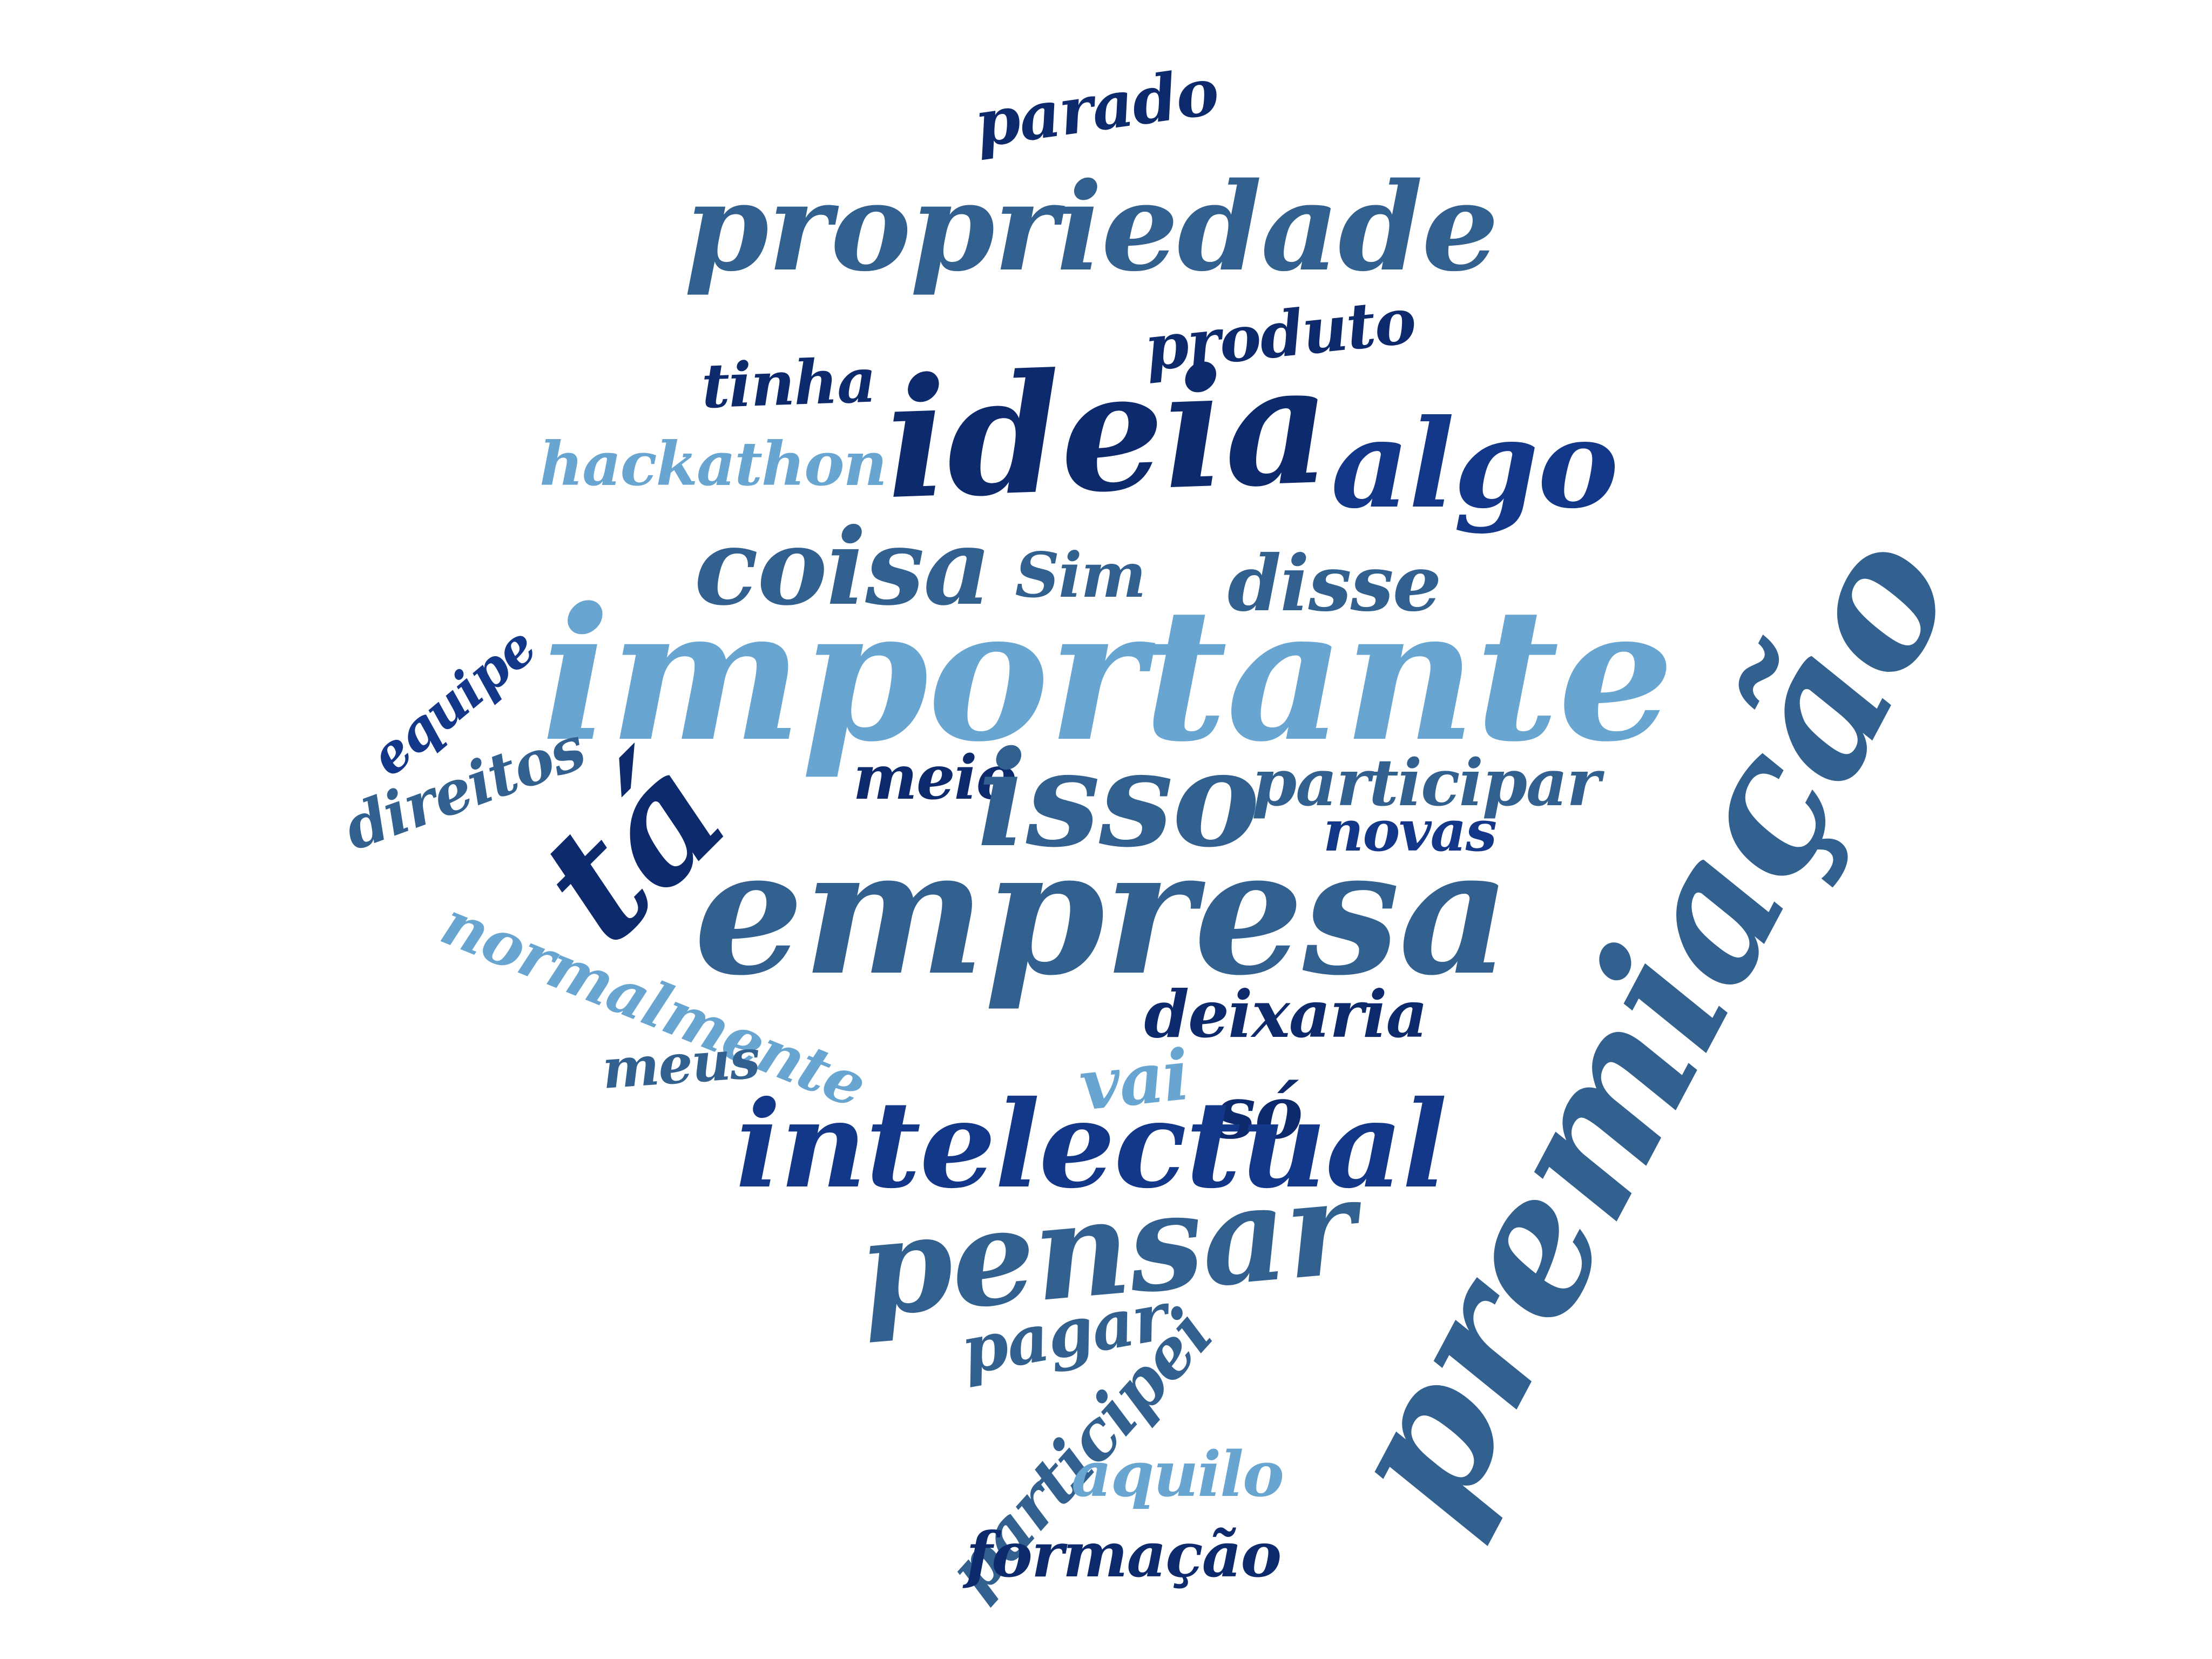 This screenshot has height=1659, width=2212. What do you see at coordinates (843, 566) in the screenshot?
I see `word-coisa: coisa` at bounding box center [843, 566].